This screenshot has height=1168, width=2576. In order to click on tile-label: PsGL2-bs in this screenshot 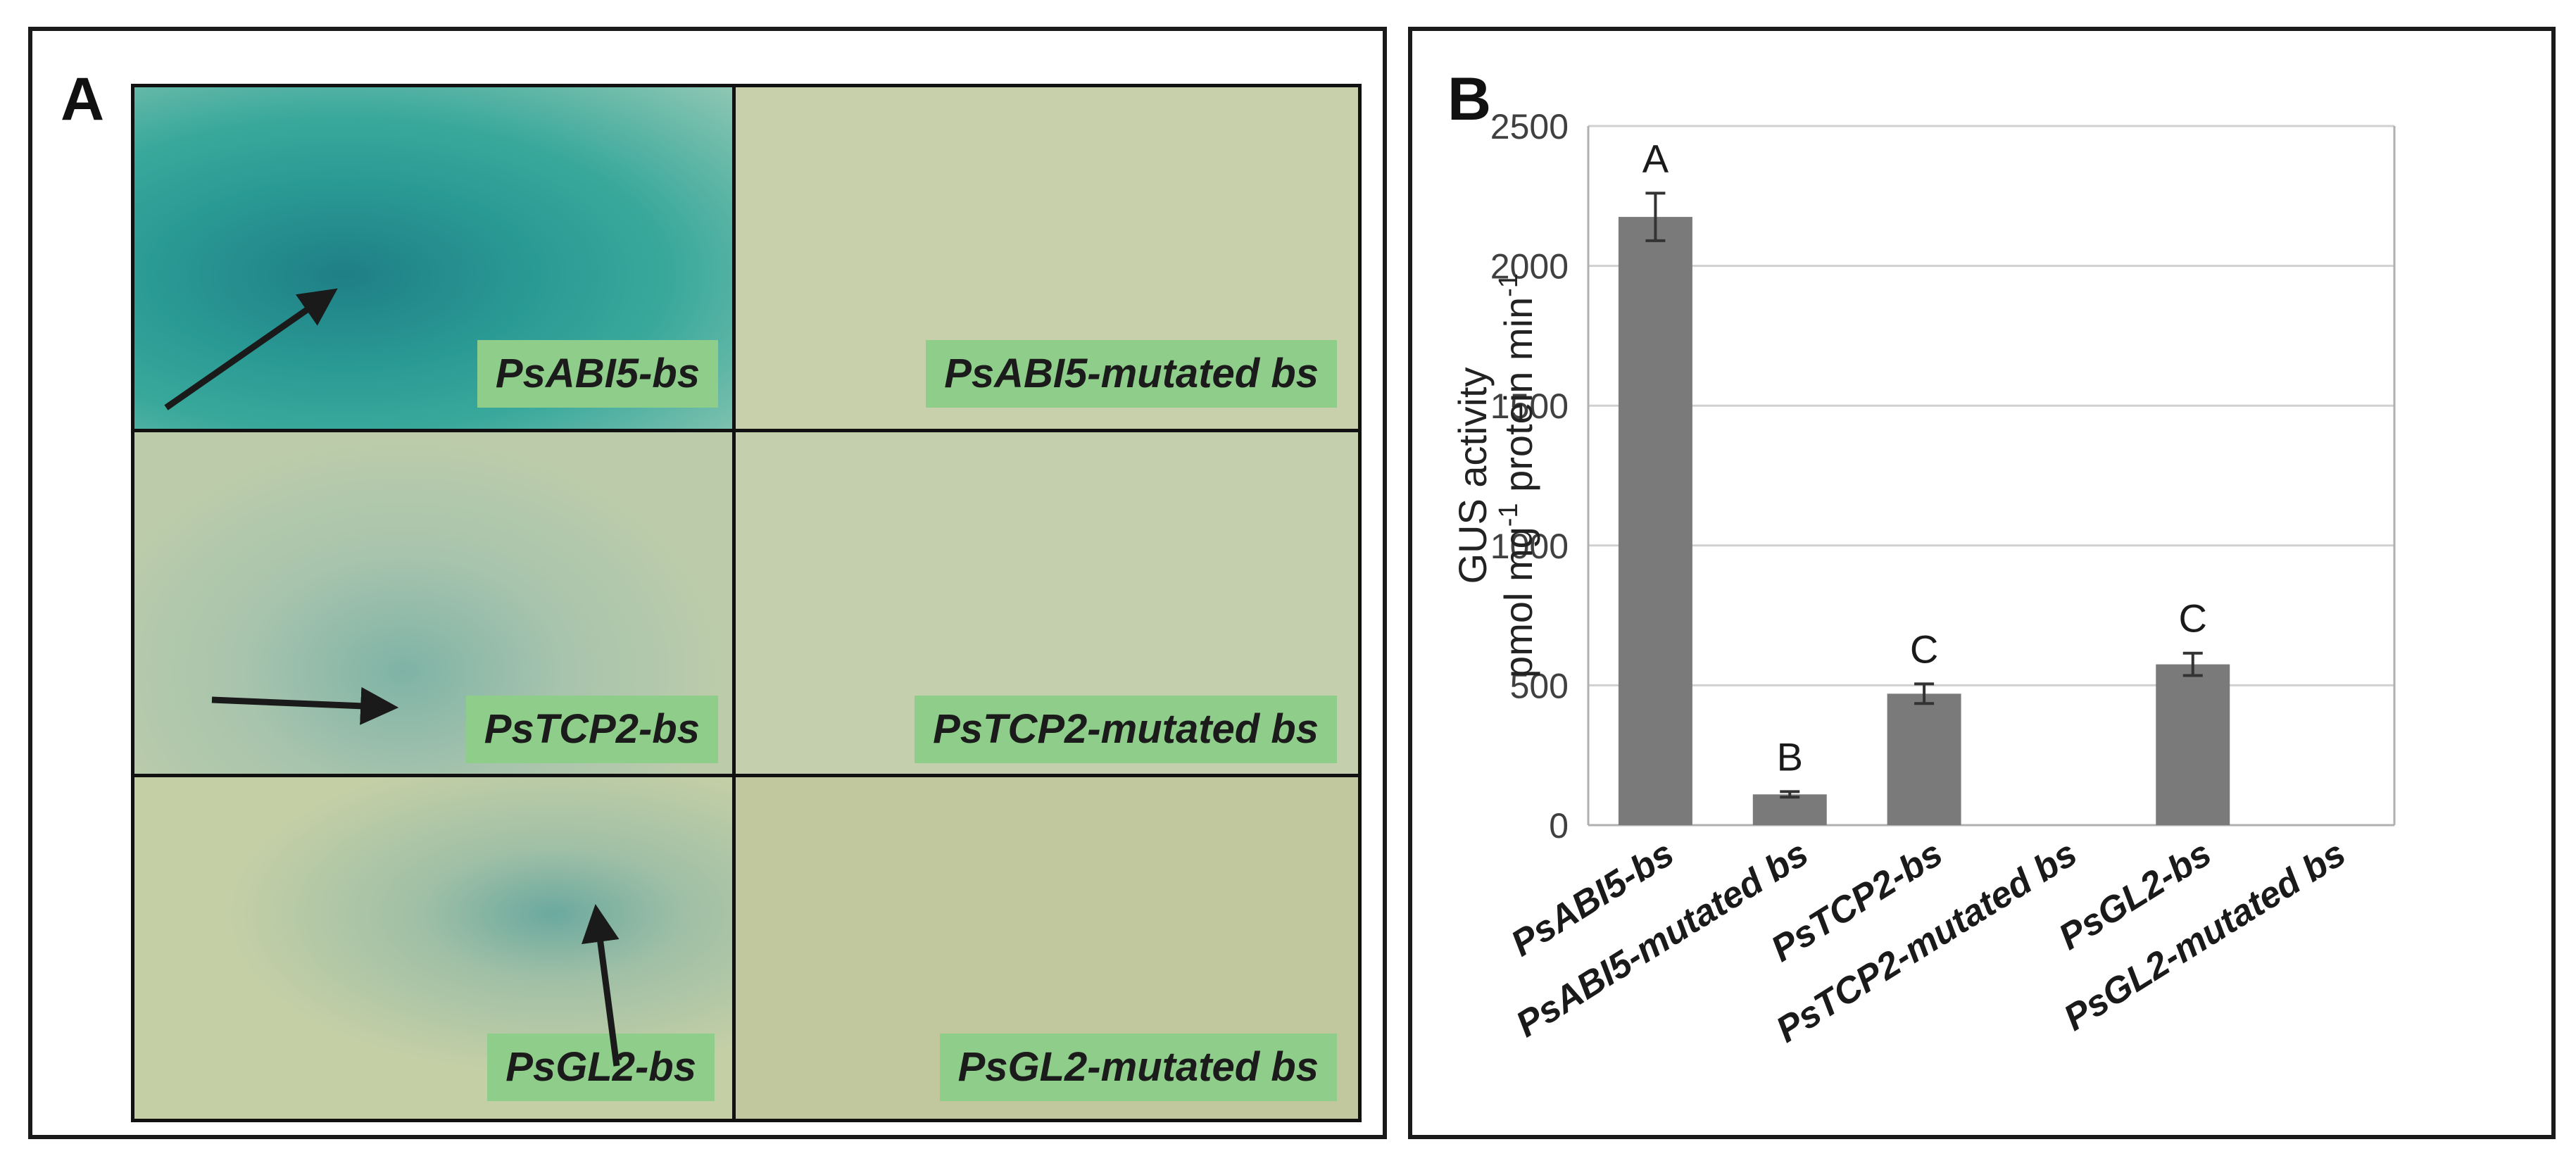, I will do `click(601, 1067)`.